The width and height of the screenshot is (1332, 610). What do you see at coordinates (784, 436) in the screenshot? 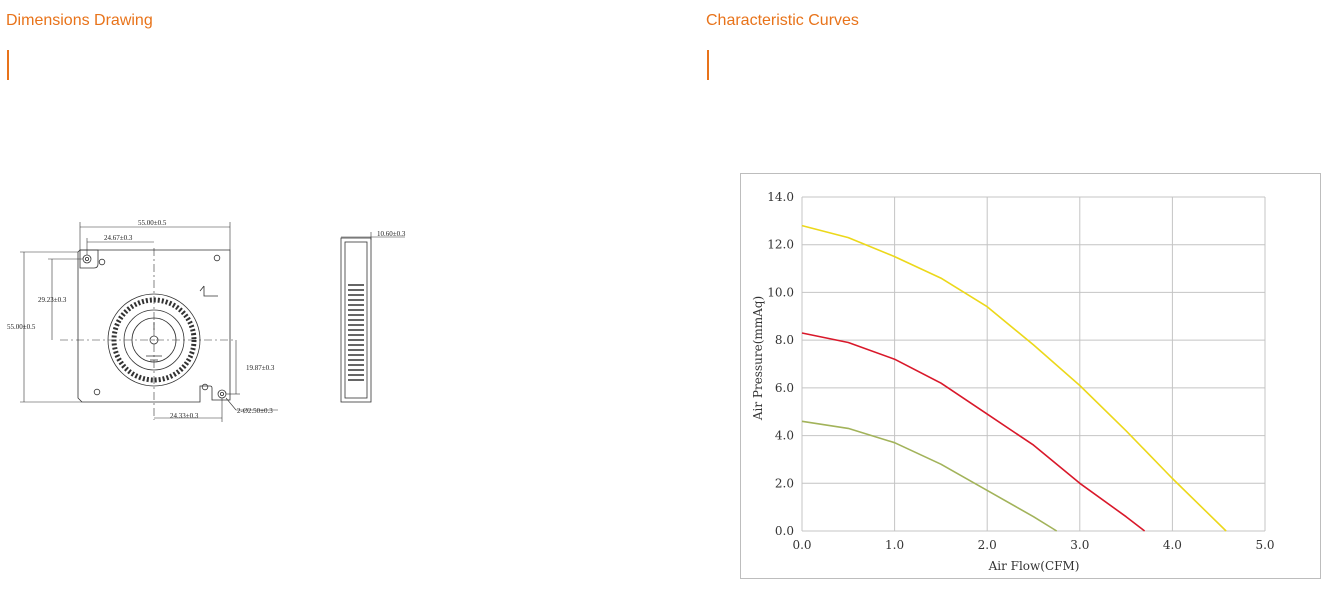
I see `y-tick-label: 4.0` at bounding box center [784, 436].